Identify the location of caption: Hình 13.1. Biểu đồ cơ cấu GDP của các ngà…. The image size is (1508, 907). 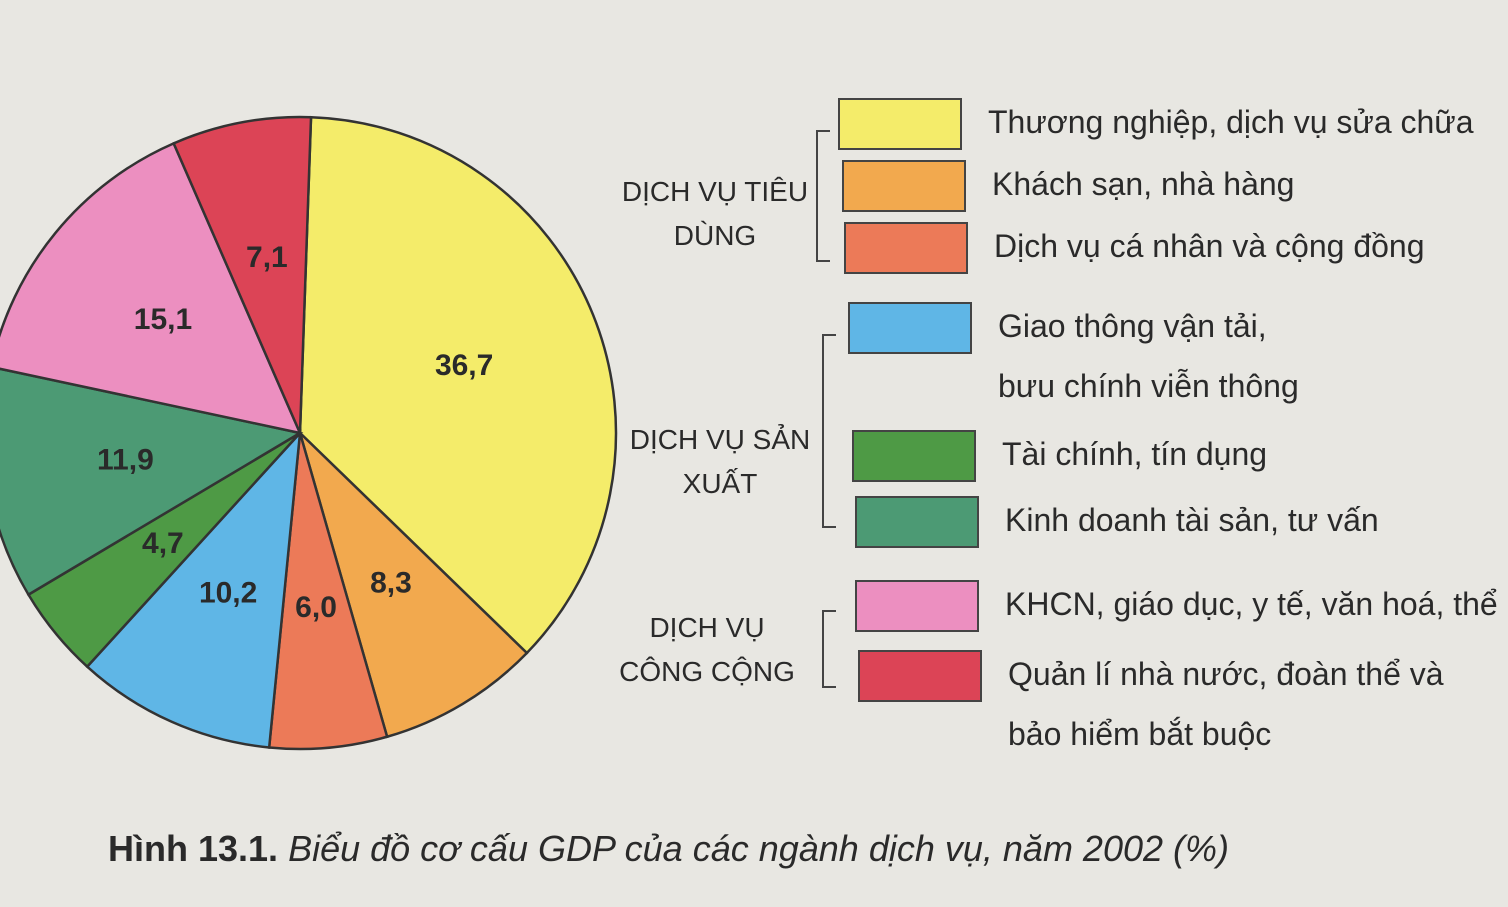
(668, 849).